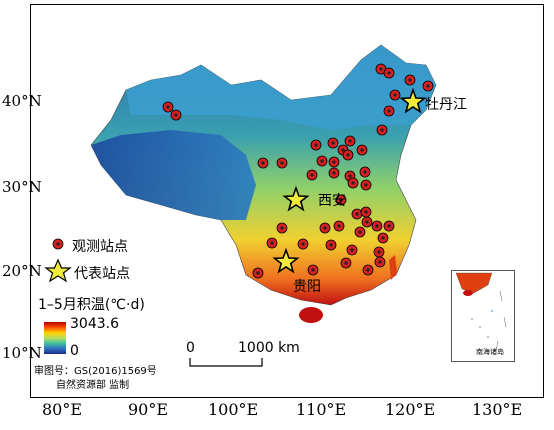  Describe the element at coordinates (281, 87) in the screenshot. I see `north-region` at that location.